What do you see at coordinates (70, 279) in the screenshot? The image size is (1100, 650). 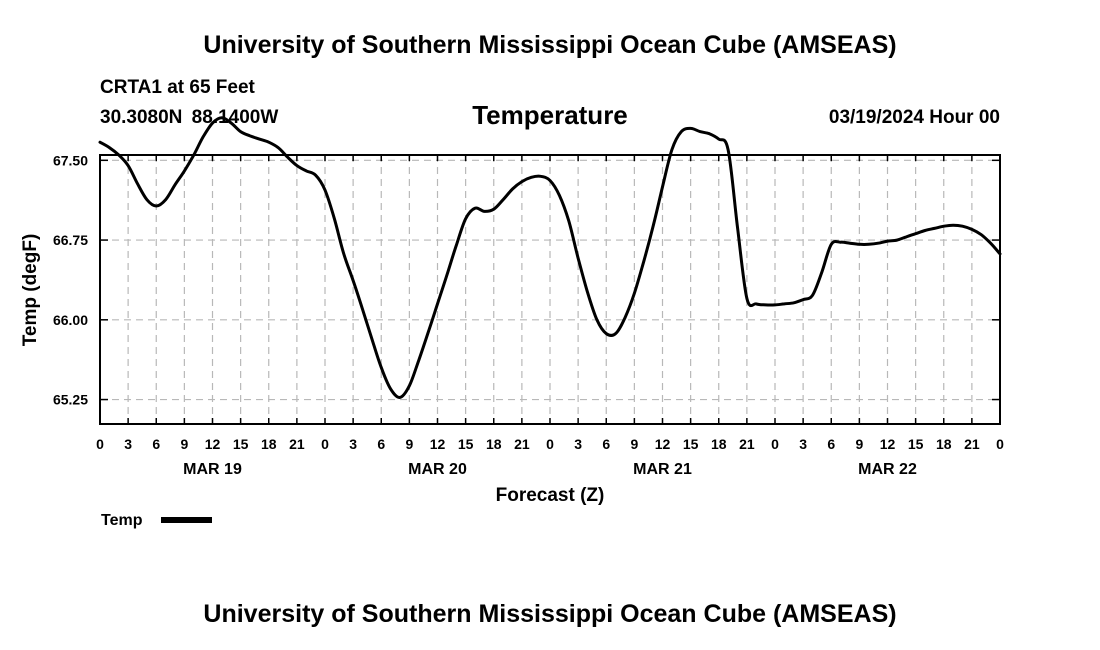 I see `y-axis-tick-labels: 65.25 66.00 66.75 67.50` at bounding box center [70, 279].